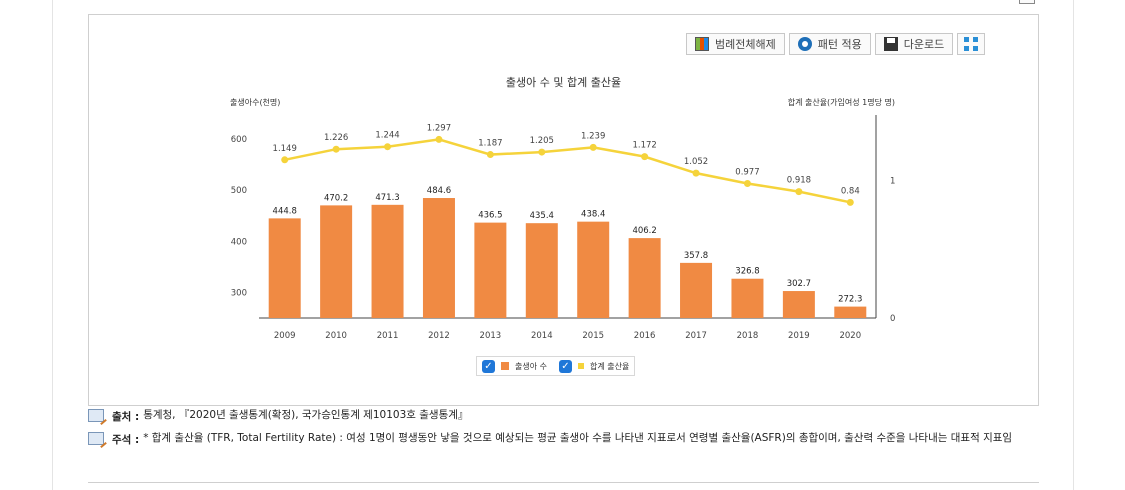  Describe the element at coordinates (285, 336) in the screenshot. I see `x-tick-label: 2009` at that location.